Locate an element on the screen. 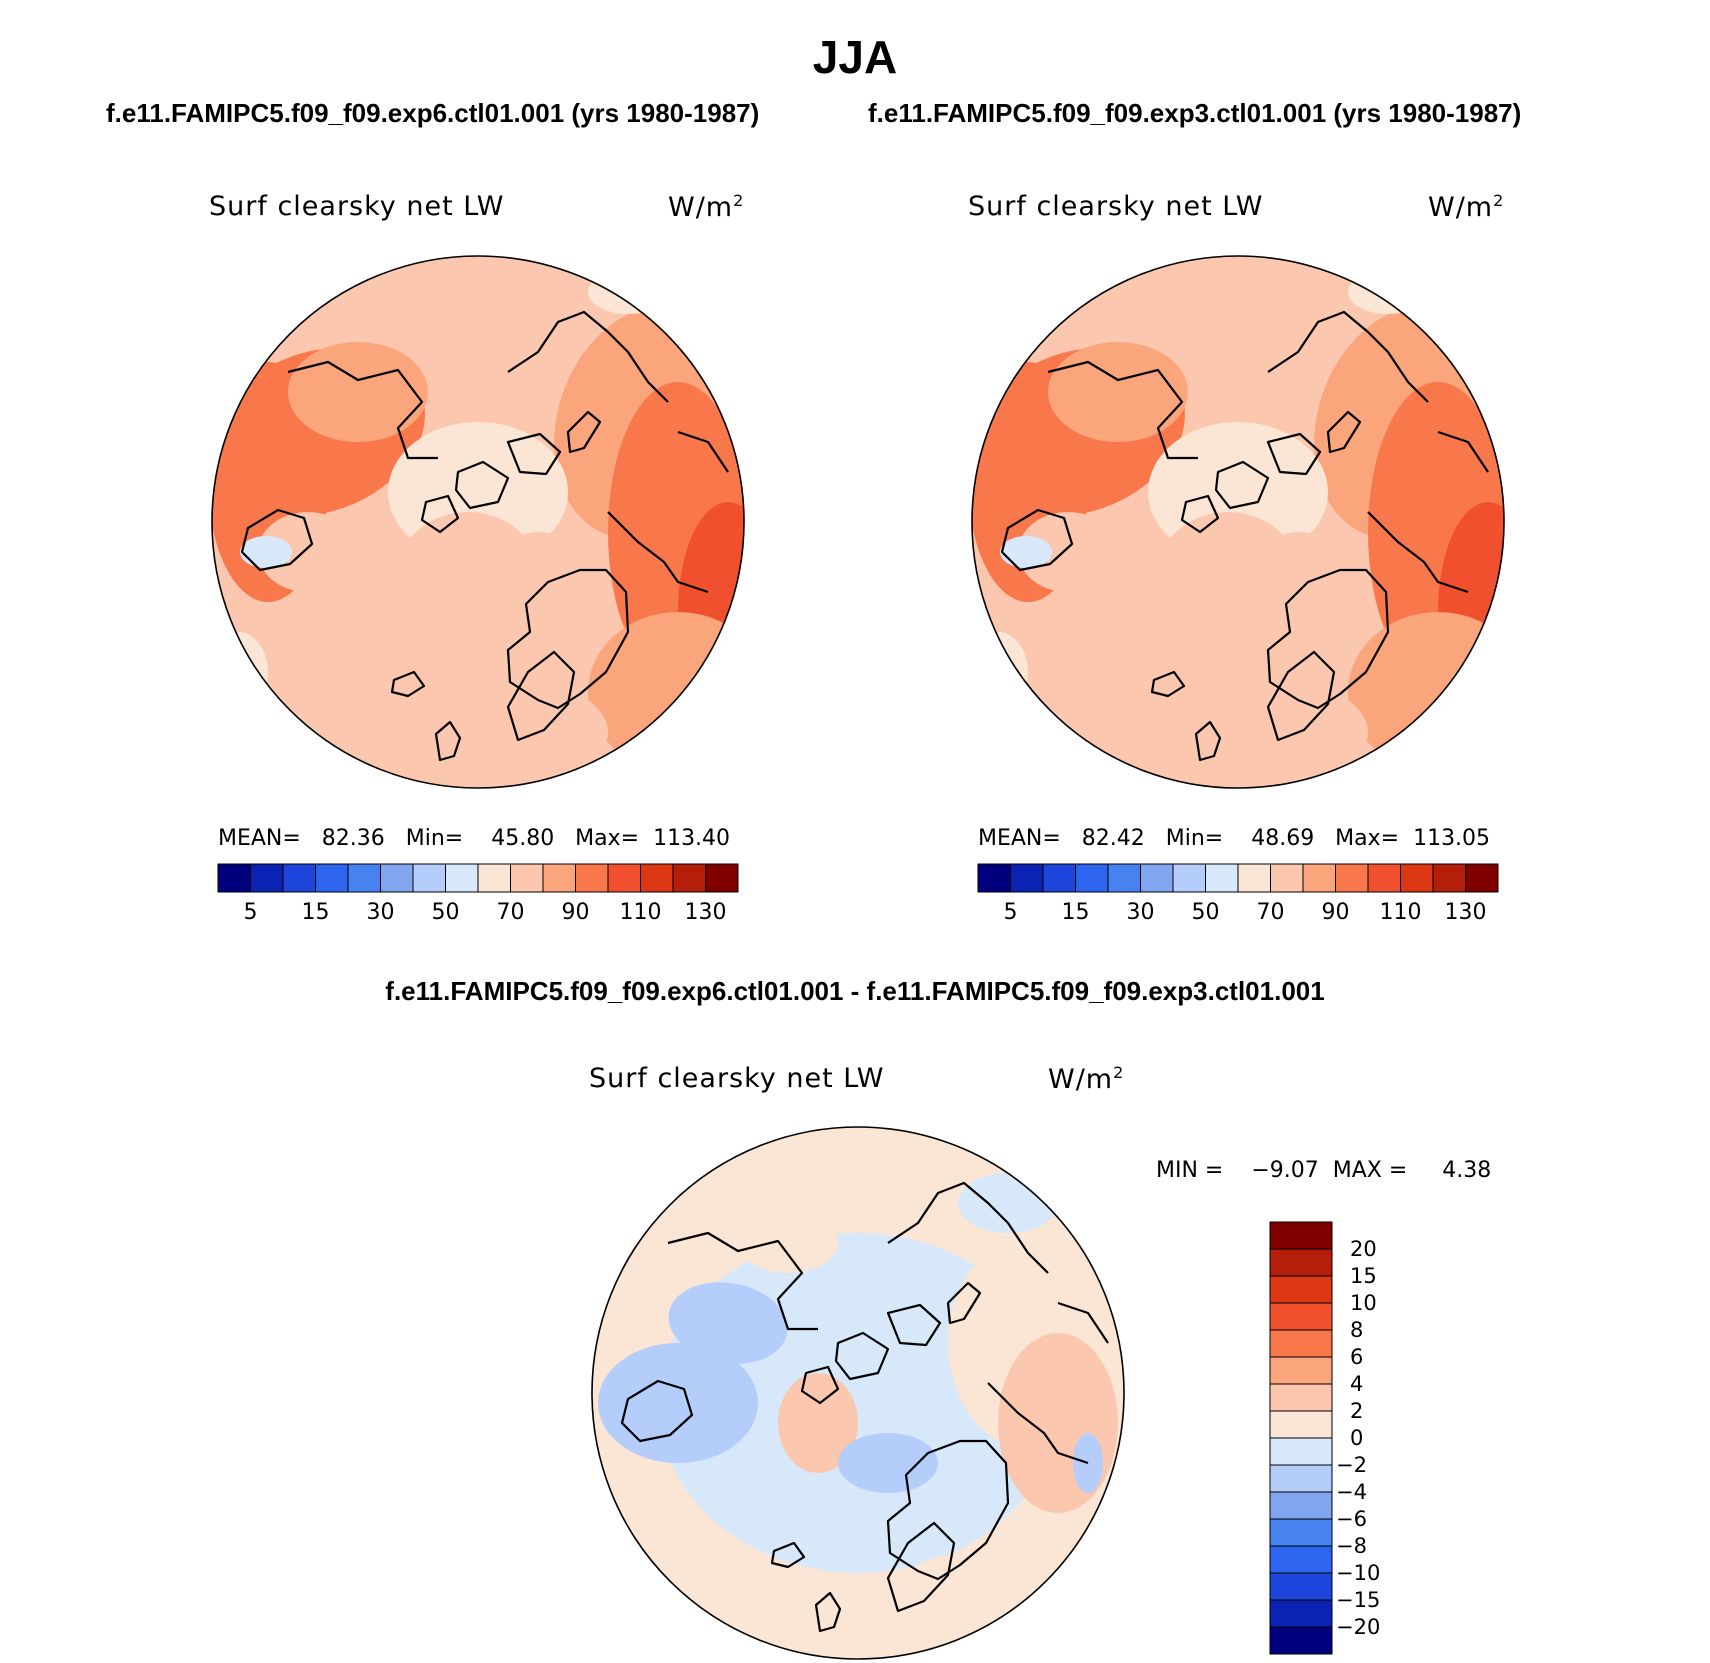 Image resolution: width=1710 pixels, height=1663 pixels. panel-right-stats: MEAN= 82.42 Min= 48.69 Max= 113.05 is located at coordinates (1234, 838).